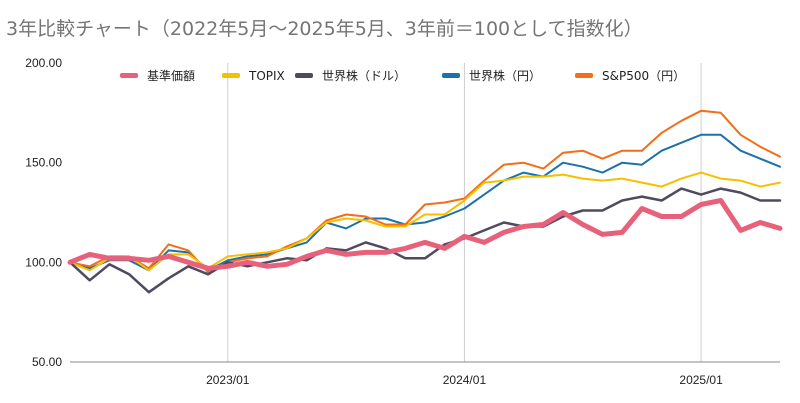 The width and height of the screenshot is (800, 403). Describe the element at coordinates (266, 76) in the screenshot. I see `legend-label: TOPIX` at that location.